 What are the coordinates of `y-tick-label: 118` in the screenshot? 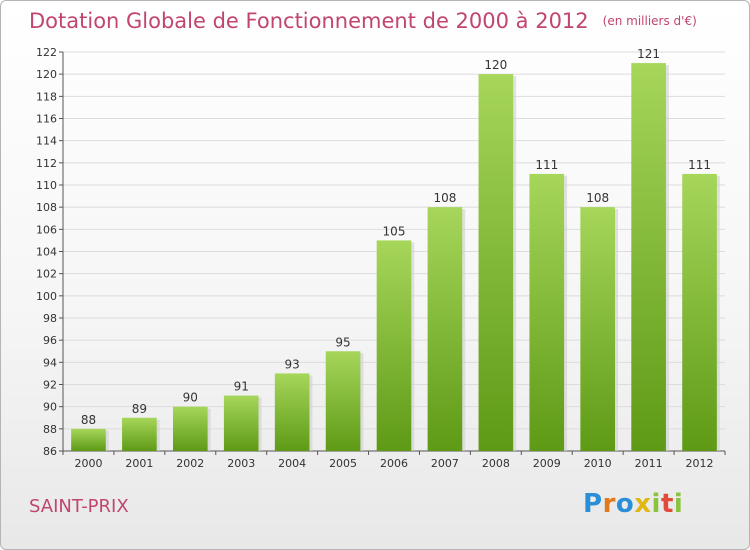 It's located at (46, 96).